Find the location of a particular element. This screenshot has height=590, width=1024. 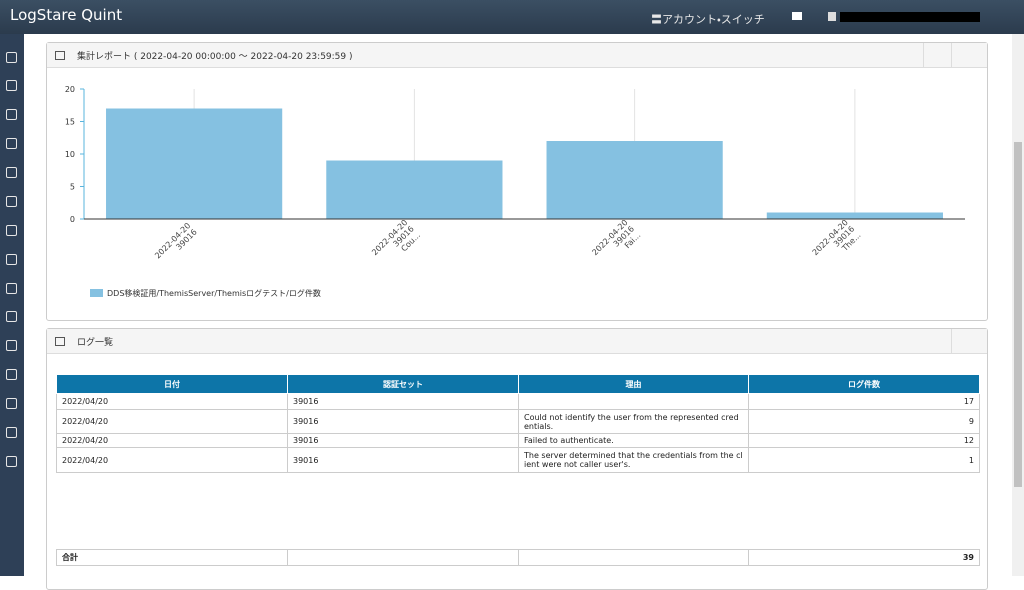

total-label: 合計 is located at coordinates (172, 557).